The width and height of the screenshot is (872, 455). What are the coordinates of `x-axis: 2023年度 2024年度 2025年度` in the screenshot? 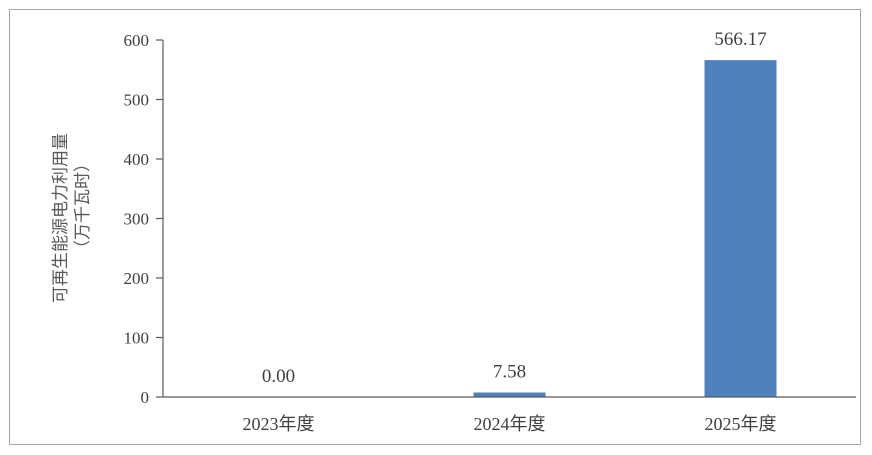 It's located at (509, 415).